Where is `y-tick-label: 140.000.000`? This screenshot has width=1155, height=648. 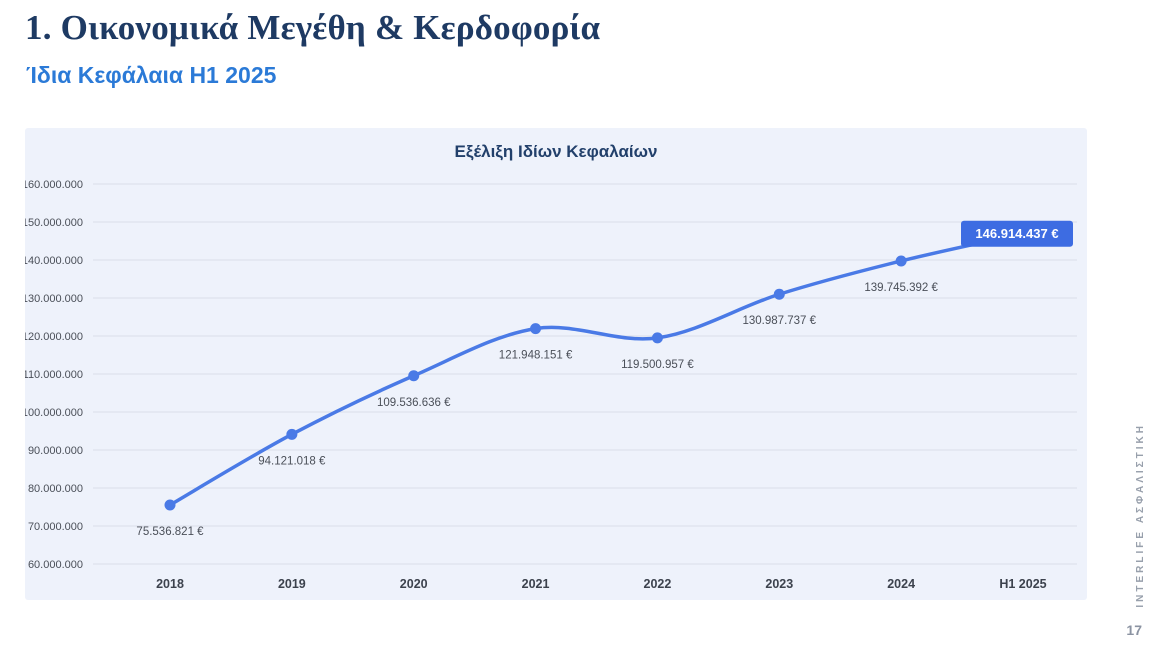
y-tick-label: 140.000.000 is located at coordinates (54, 261).